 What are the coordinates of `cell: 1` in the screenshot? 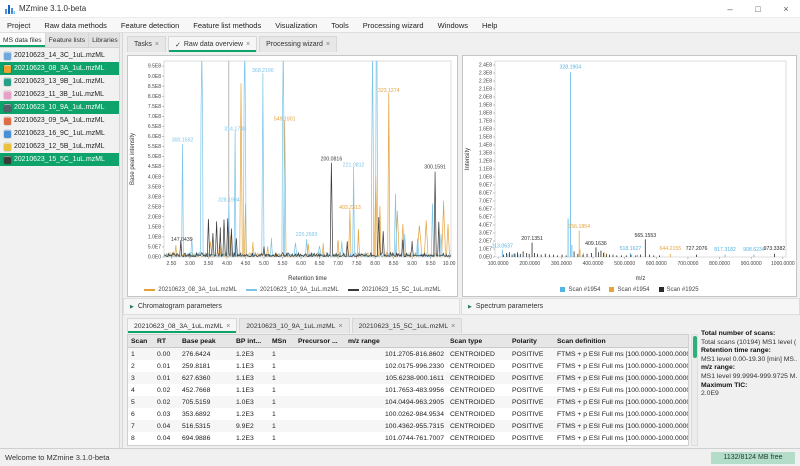 It's located at (274, 378).